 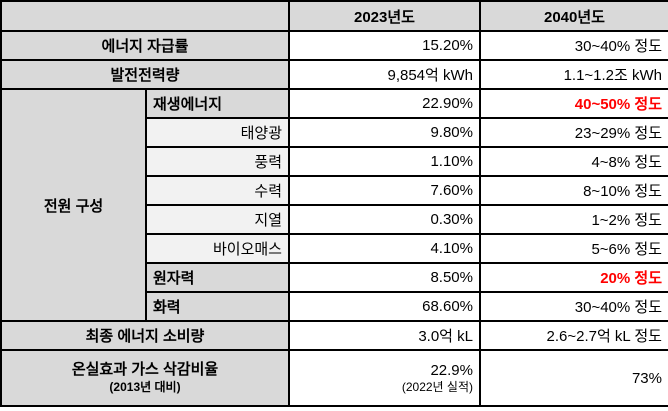 I want to click on row-final-energy-consumption: 최종 에너지 소비량 3.0억 kL 2.6~2.7억 kL 정도, so click(x=334, y=335).